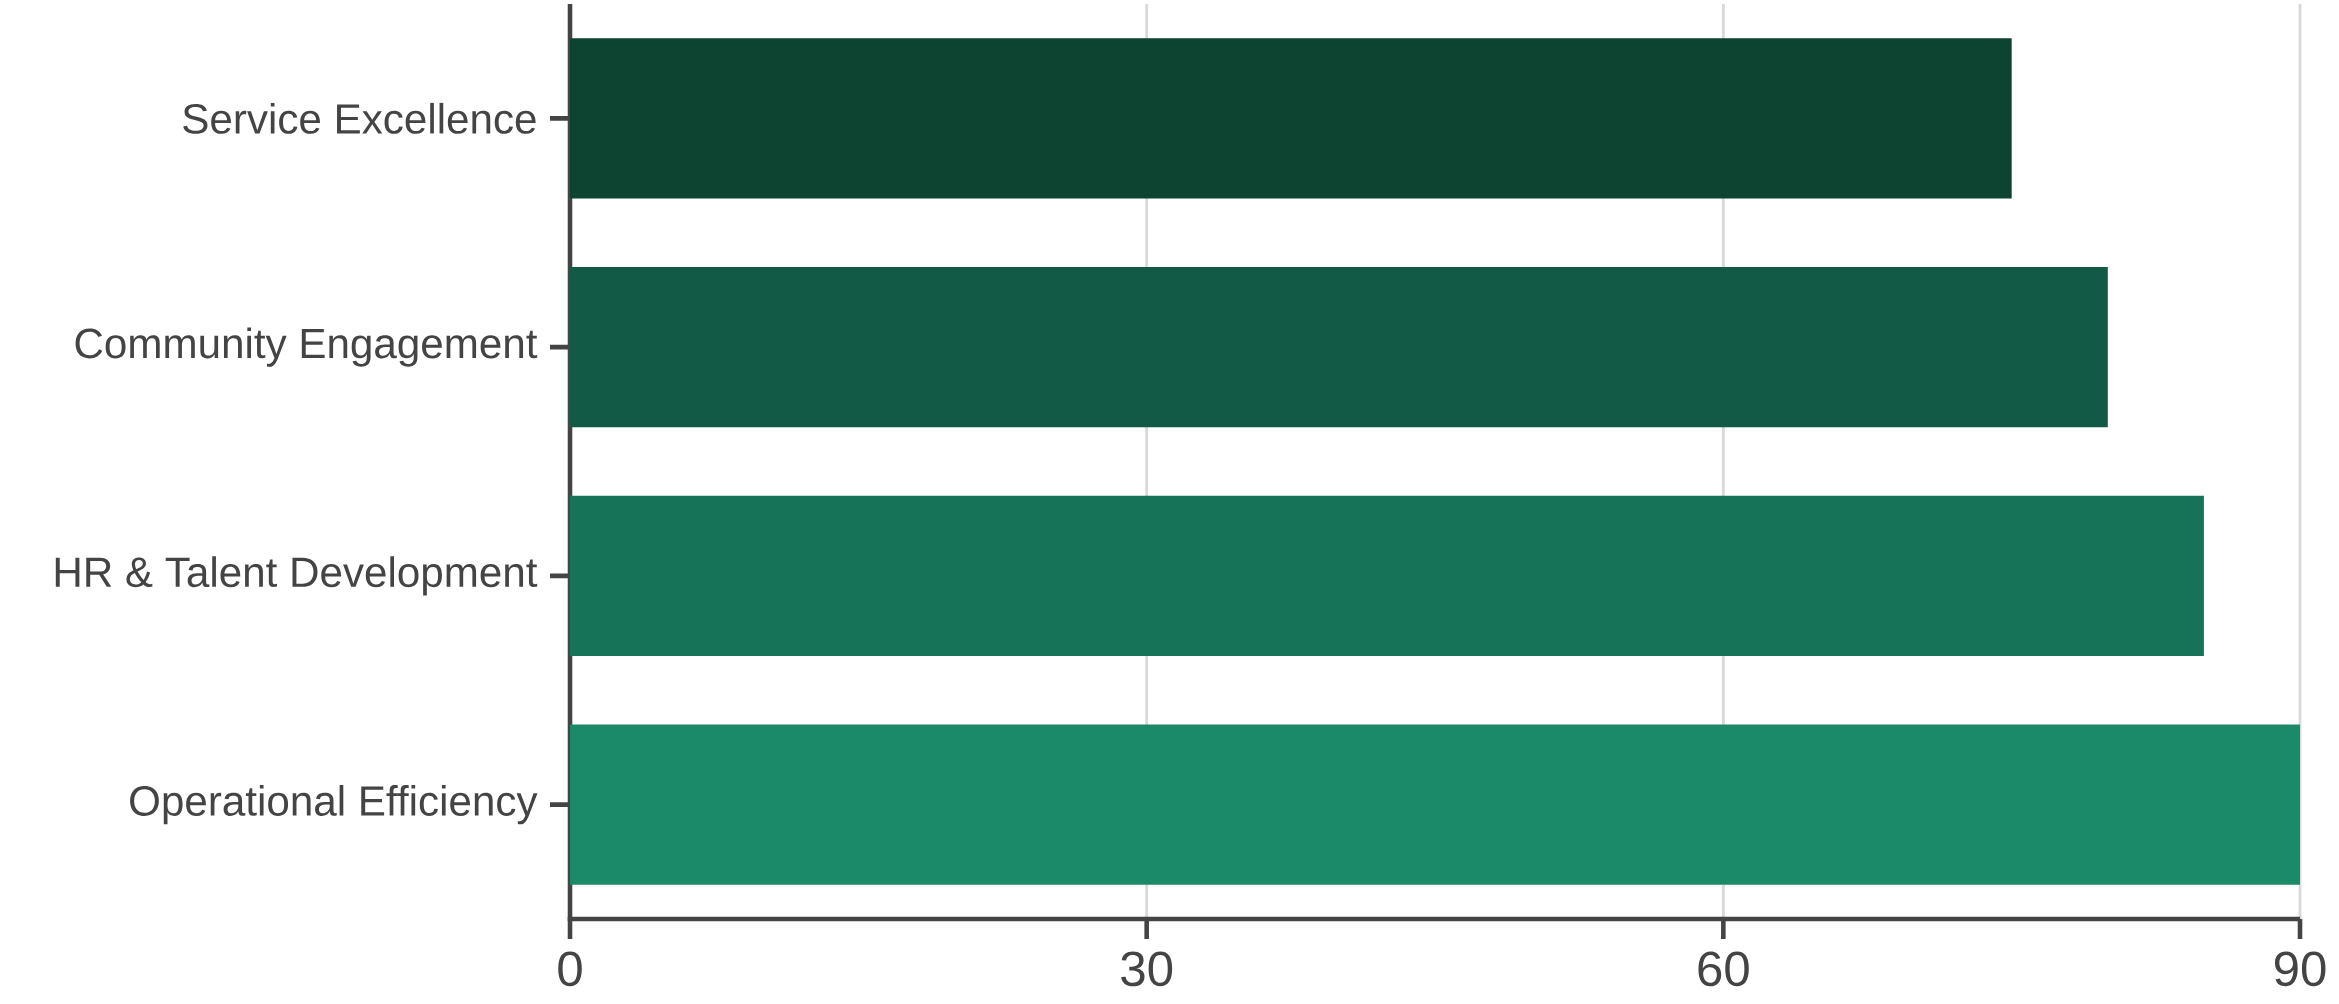  What do you see at coordinates (359, 118) in the screenshot?
I see `y-tick-label: Service Excellence` at bounding box center [359, 118].